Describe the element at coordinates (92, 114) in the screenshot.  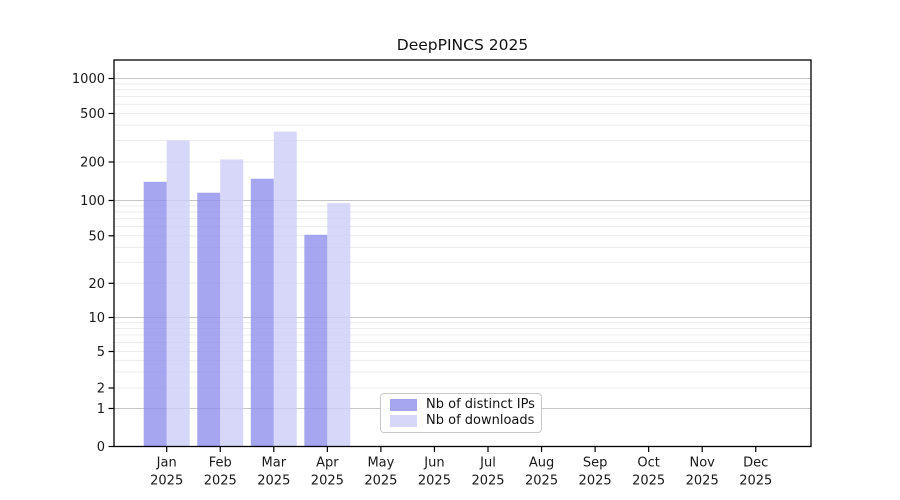
I see `y-tick-label-500: 500` at that location.